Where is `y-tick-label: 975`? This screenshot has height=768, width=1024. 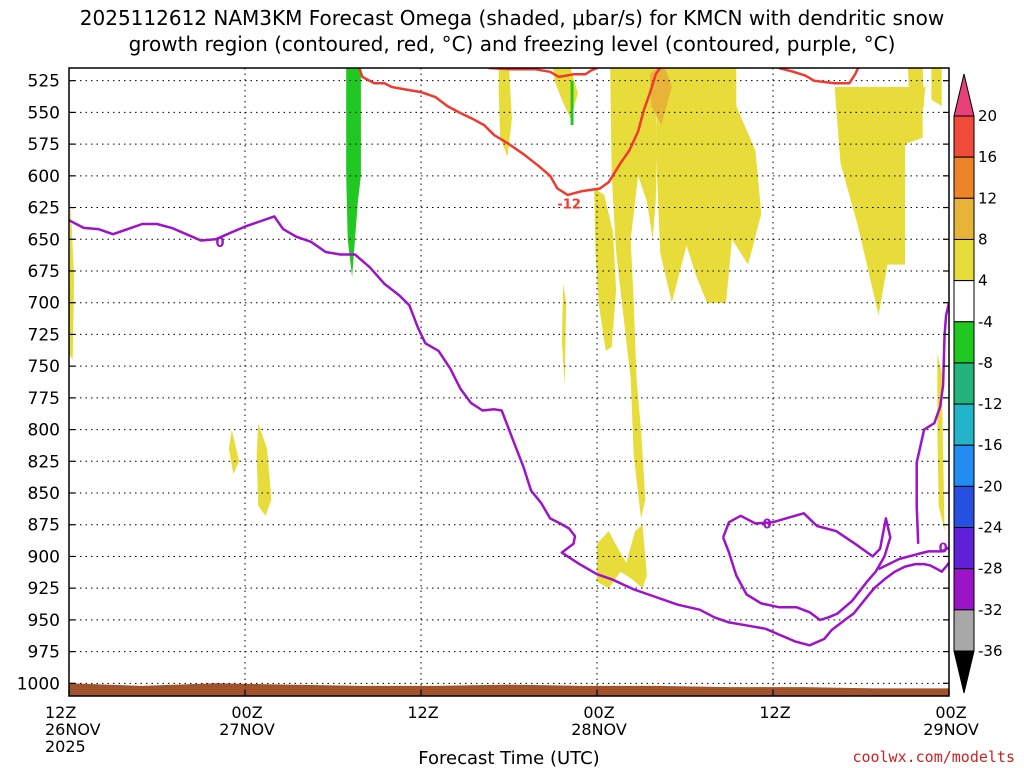 y-tick-label: 975 is located at coordinates (44, 653).